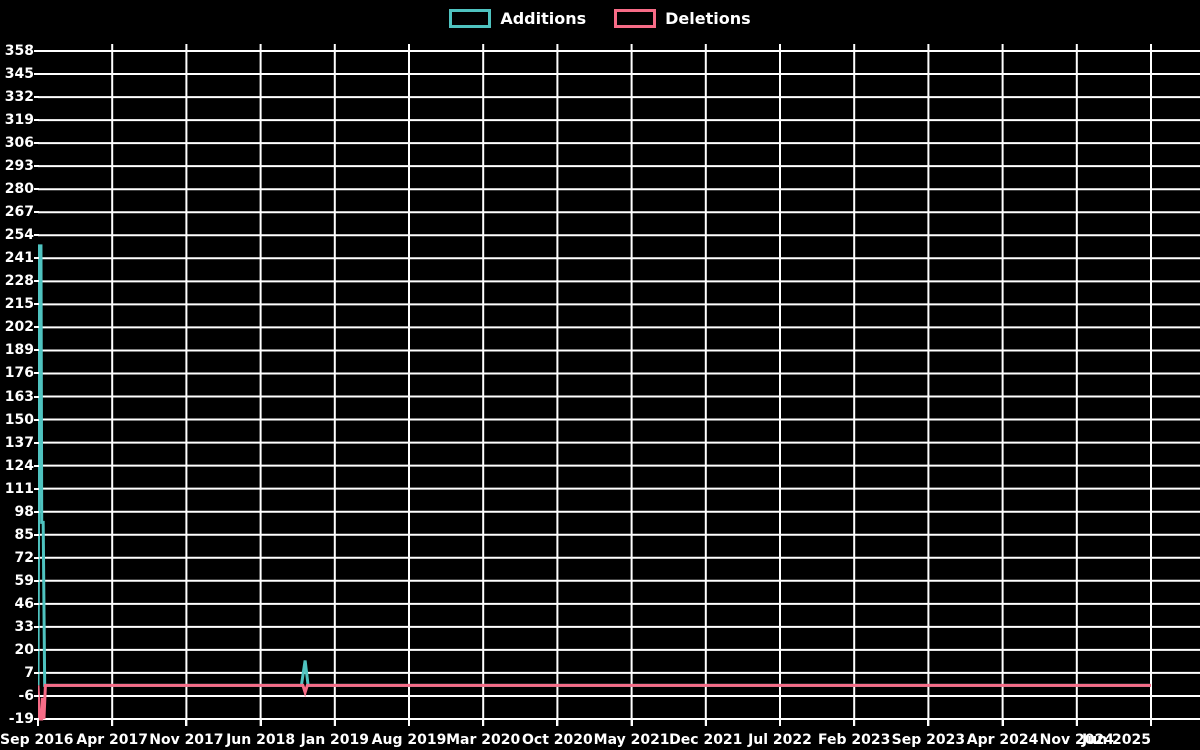 The image size is (1200, 750). I want to click on y-tick-label: 163, so click(19, 396).